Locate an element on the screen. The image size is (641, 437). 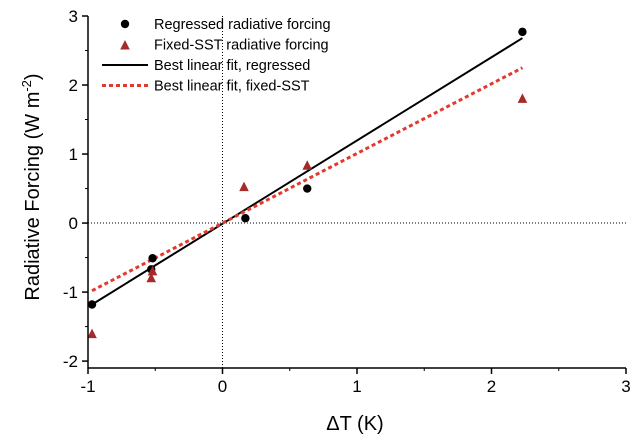
y-axis-label: Radiative Forcing (W m-2) is located at coordinates (31, 186).